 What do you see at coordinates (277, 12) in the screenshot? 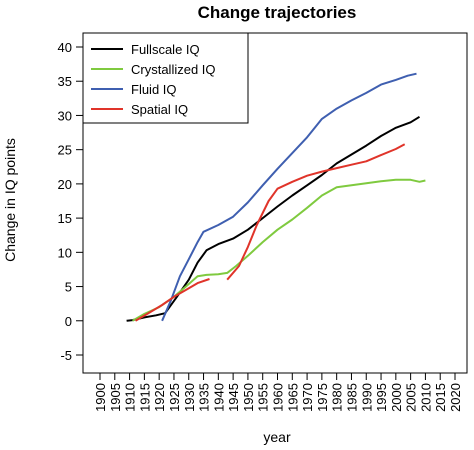
I see `chart-title: Change trajectories` at bounding box center [277, 12].